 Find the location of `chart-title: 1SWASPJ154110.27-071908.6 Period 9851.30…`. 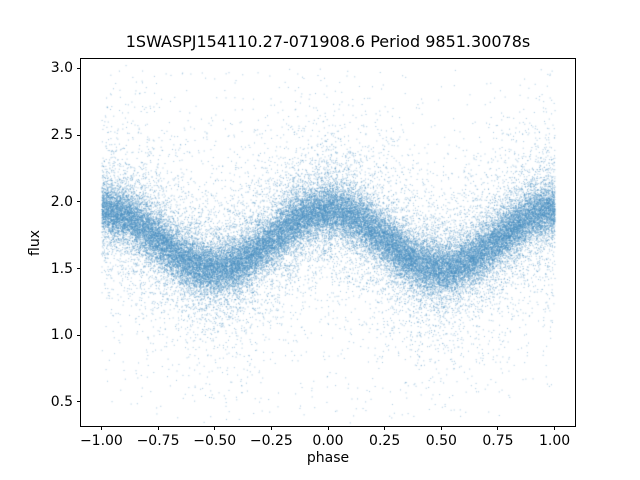

chart-title: 1SWASPJ154110.27-071908.6 Period 9851.30… is located at coordinates (328, 41).